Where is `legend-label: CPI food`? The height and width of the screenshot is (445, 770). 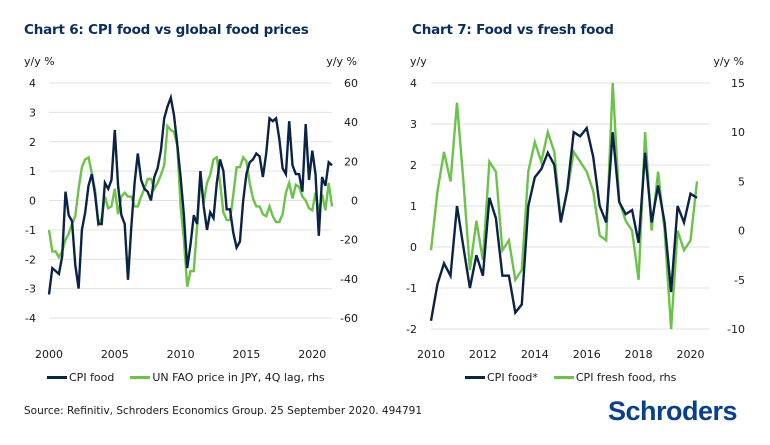
legend-label: CPI food is located at coordinates (92, 377).